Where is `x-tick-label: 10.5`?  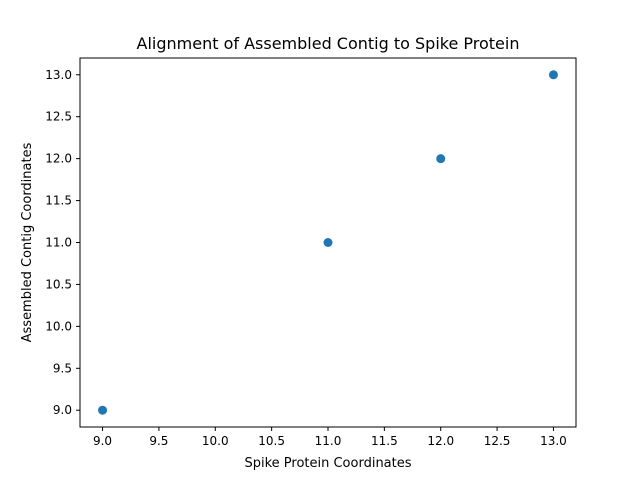 x-tick-label: 10.5 is located at coordinates (271, 441).